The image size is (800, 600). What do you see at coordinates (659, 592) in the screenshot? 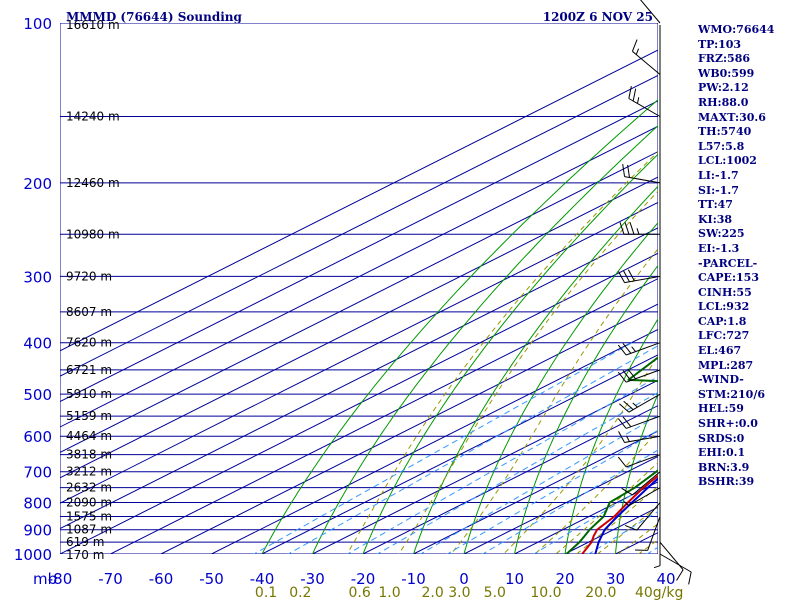
I see `mixing-ratio-tick-label: 40g/kg` at bounding box center [659, 592].